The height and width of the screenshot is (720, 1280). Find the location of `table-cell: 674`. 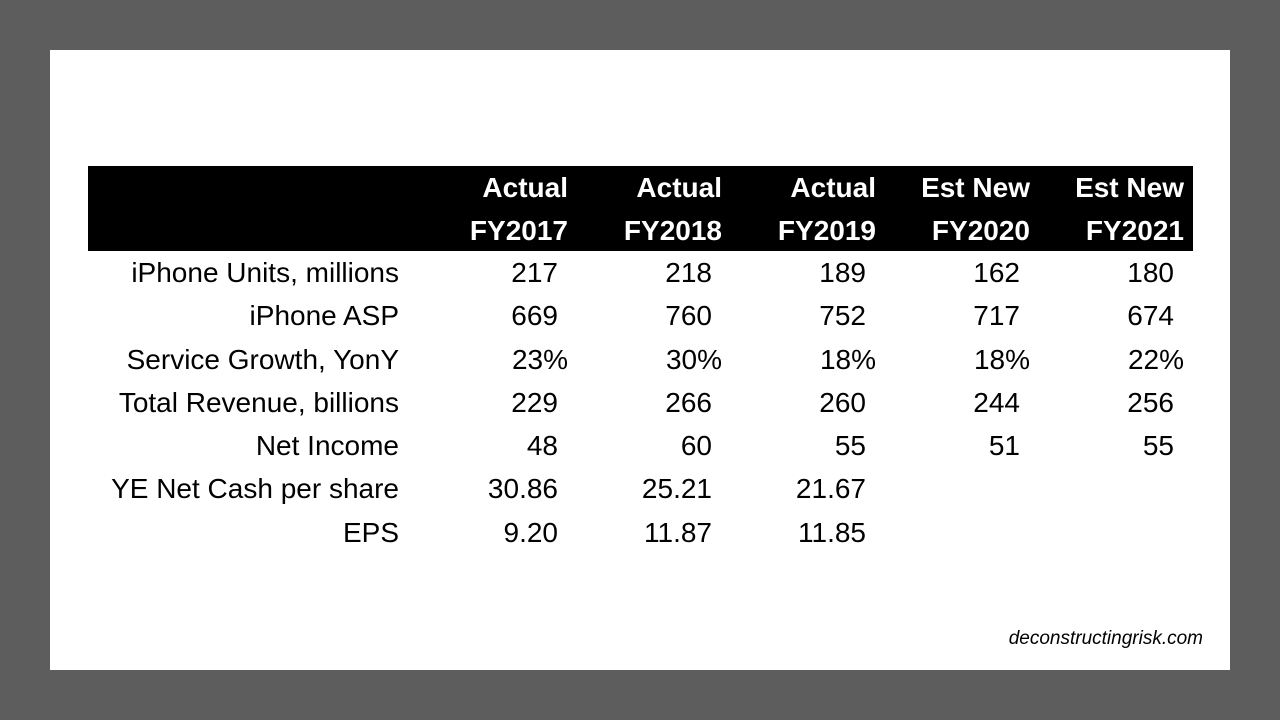

table-cell: 674 is located at coordinates (1150, 316).